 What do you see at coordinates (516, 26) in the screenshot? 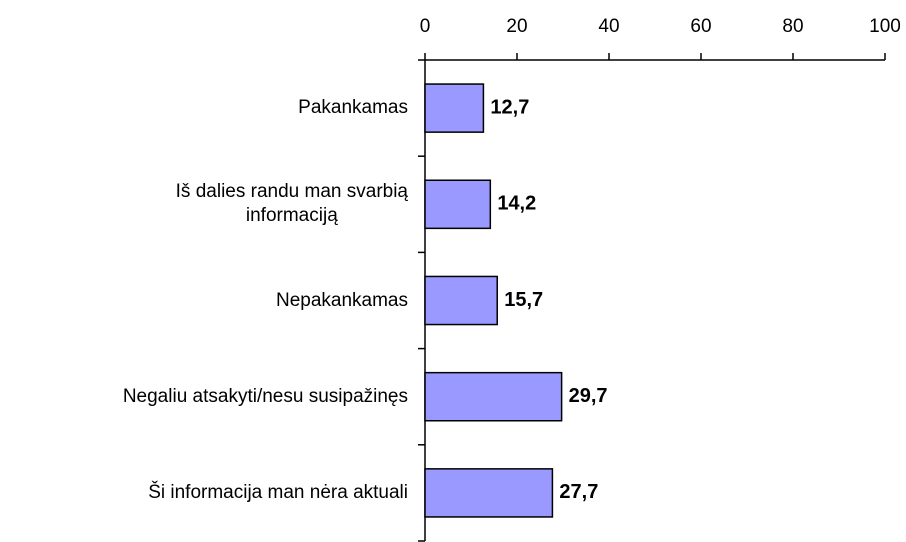
I see `x-tick-label: 20` at bounding box center [516, 26].